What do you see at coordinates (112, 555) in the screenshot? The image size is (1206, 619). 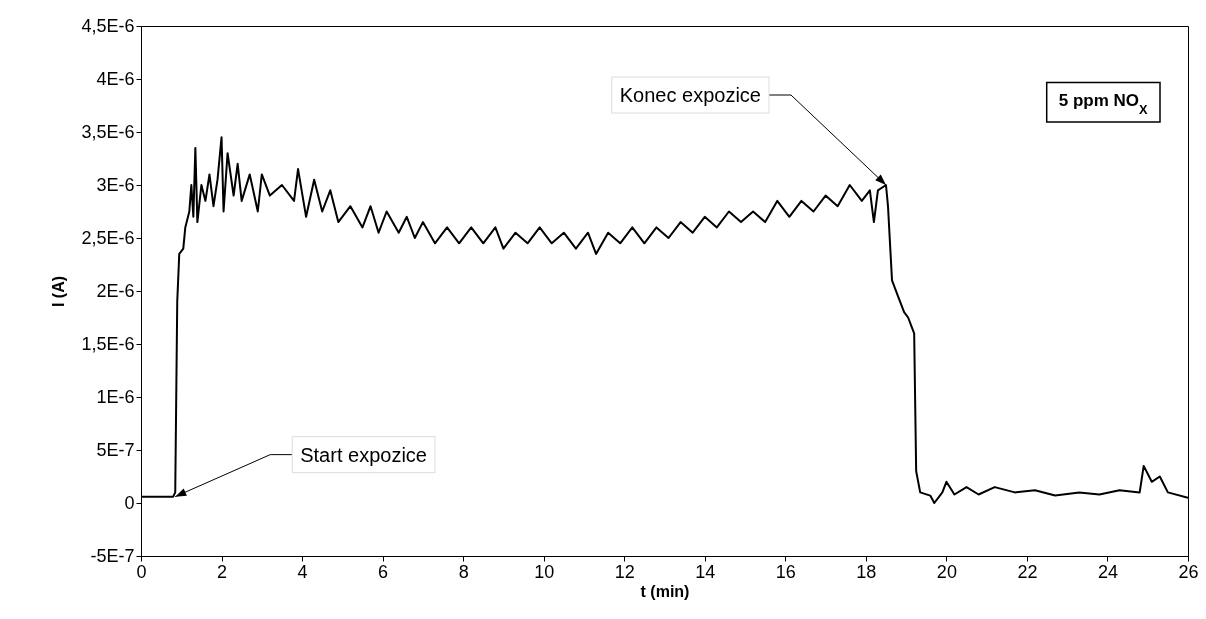 I see `y-tick-label: -5E-7` at bounding box center [112, 555].